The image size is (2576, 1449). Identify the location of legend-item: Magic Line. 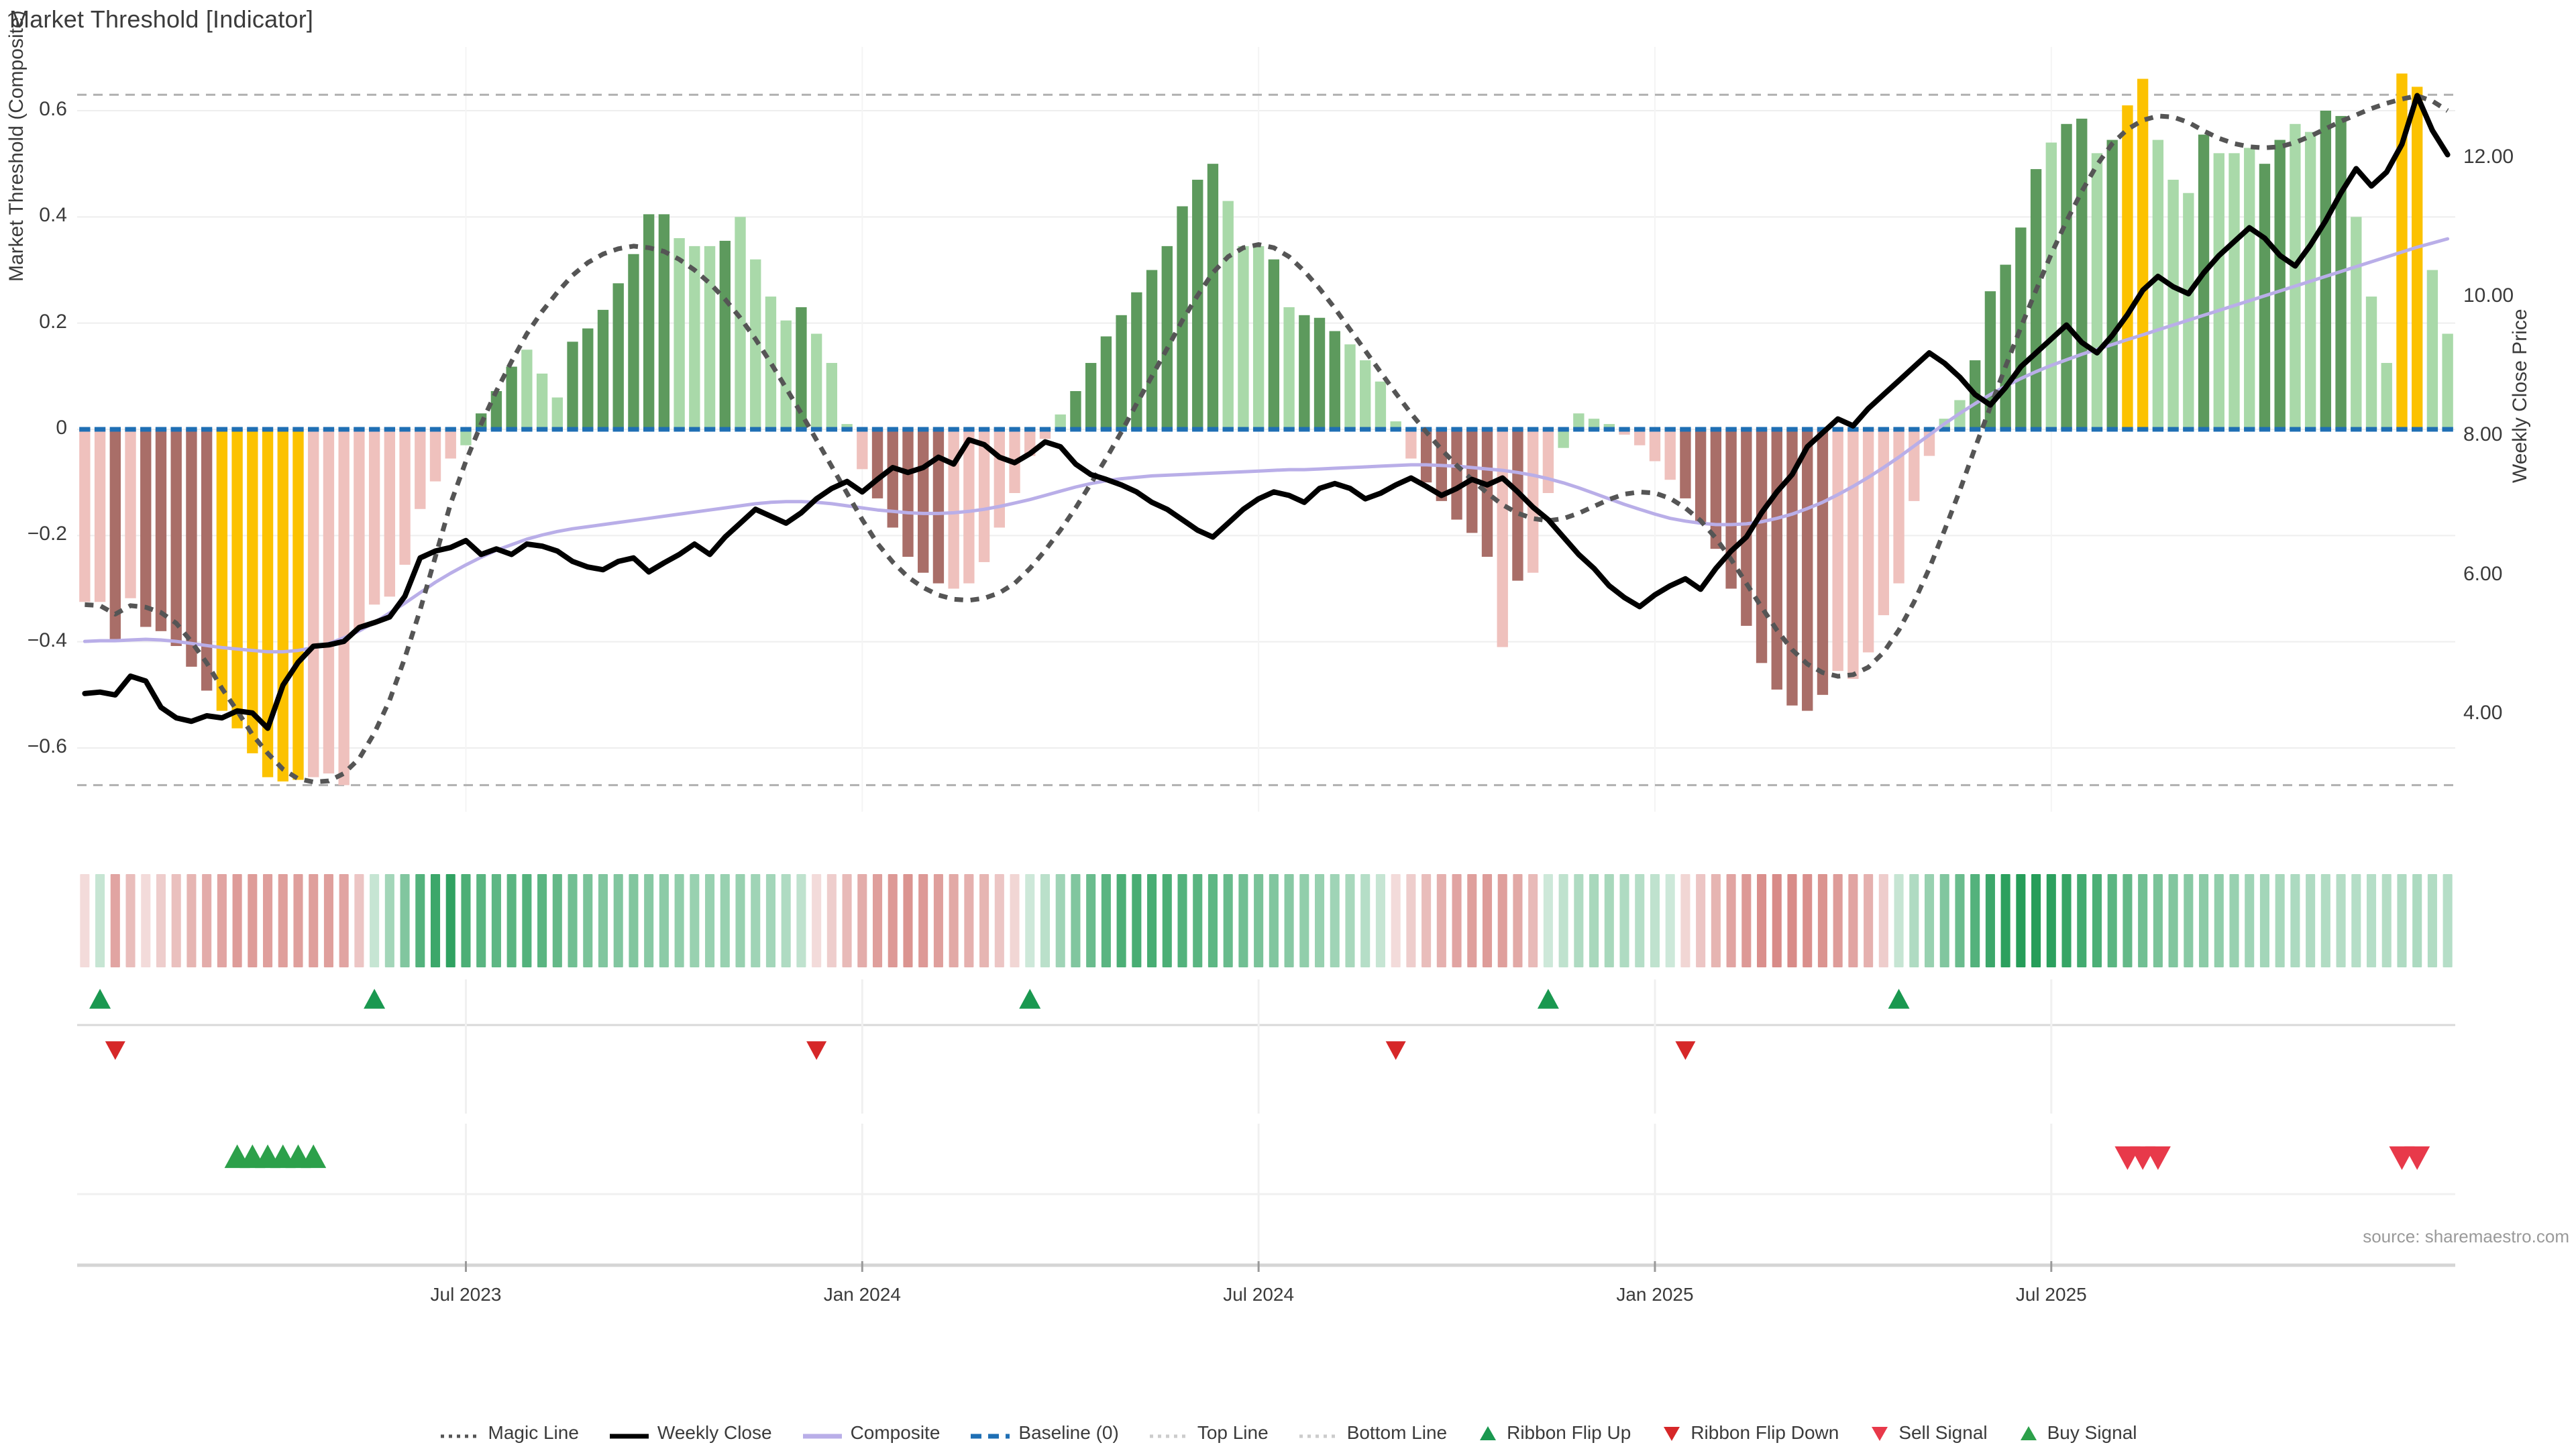
(509, 1433).